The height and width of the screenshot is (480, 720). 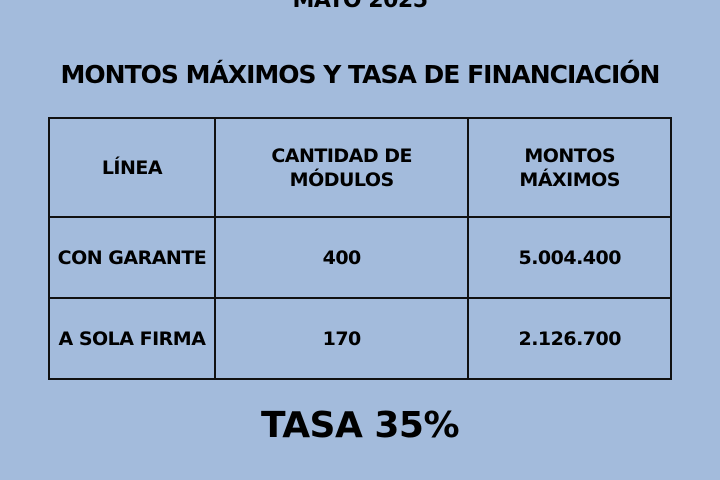 What do you see at coordinates (360, 425) in the screenshot?
I see `rate-heading: TASA 35%` at bounding box center [360, 425].